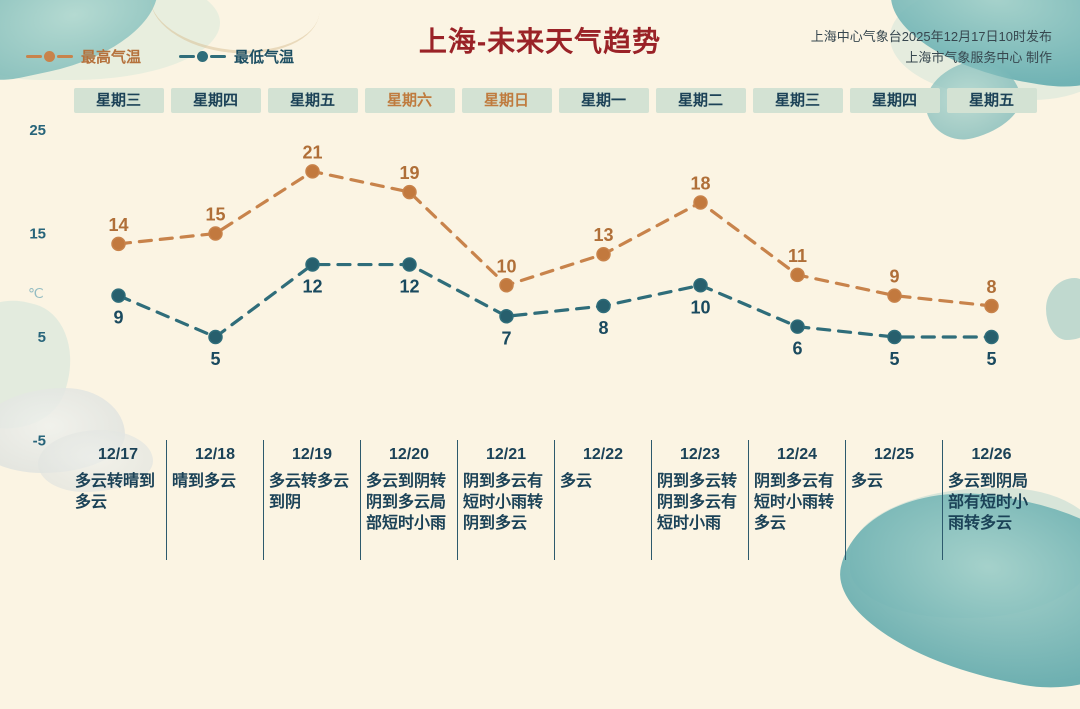  I want to click on high-temp-value-label: 19, so click(409, 173).